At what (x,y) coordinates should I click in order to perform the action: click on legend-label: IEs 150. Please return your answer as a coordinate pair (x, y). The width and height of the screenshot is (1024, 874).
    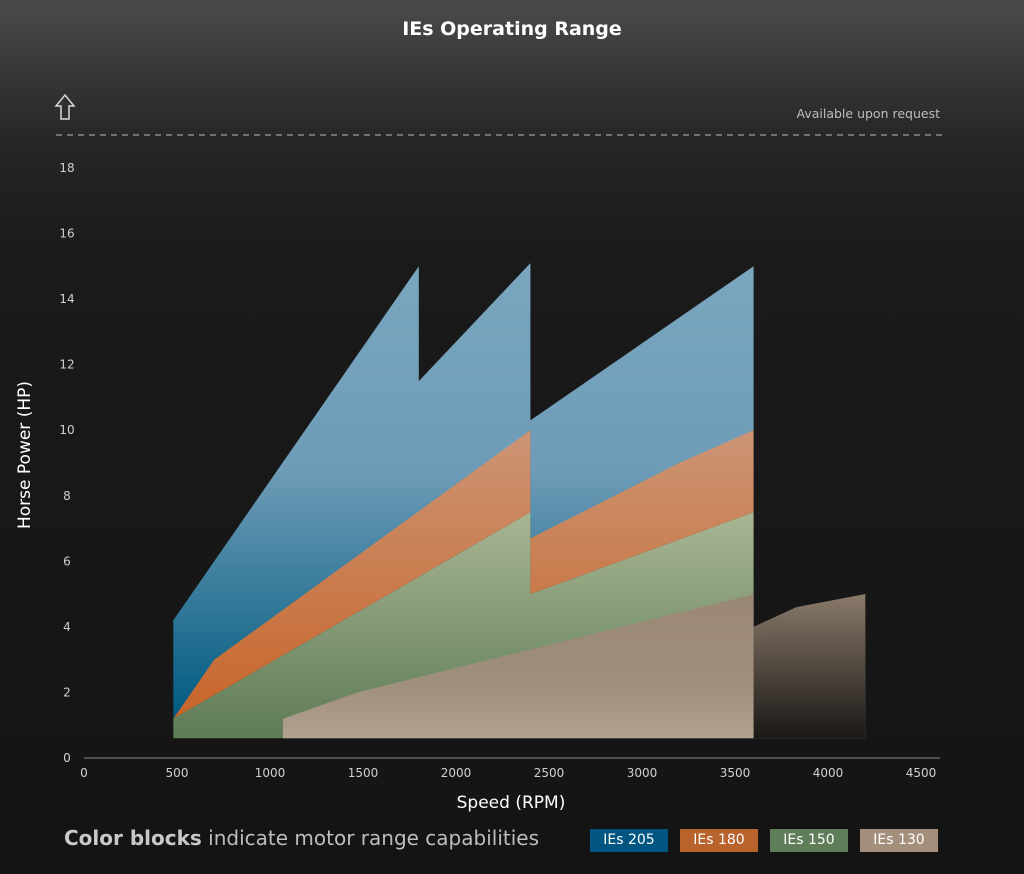
    Looking at the image, I should click on (809, 840).